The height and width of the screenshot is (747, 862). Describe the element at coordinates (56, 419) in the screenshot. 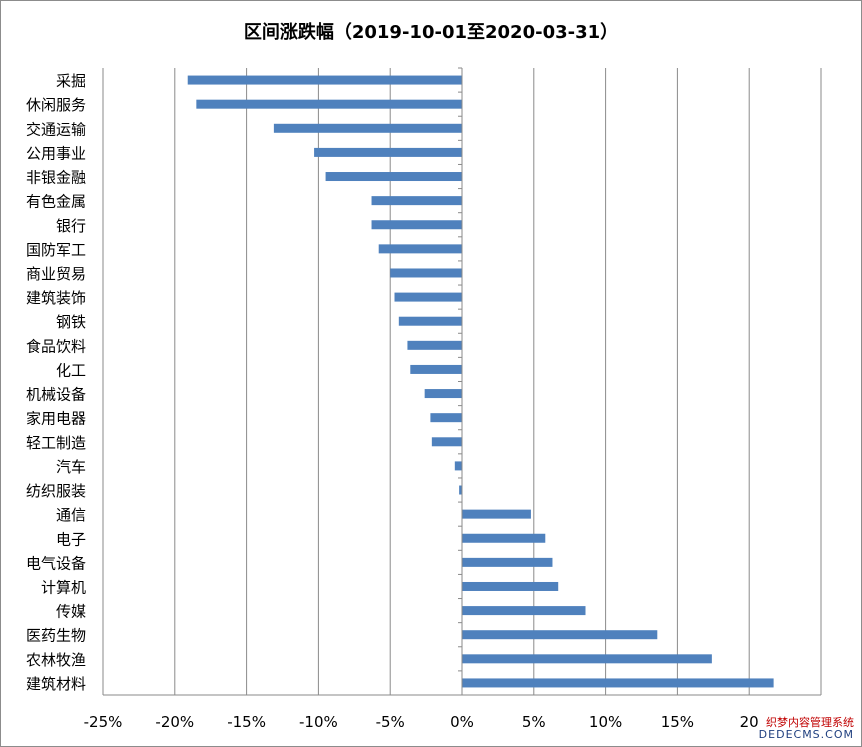

I see `category-label: 家用电器` at that location.